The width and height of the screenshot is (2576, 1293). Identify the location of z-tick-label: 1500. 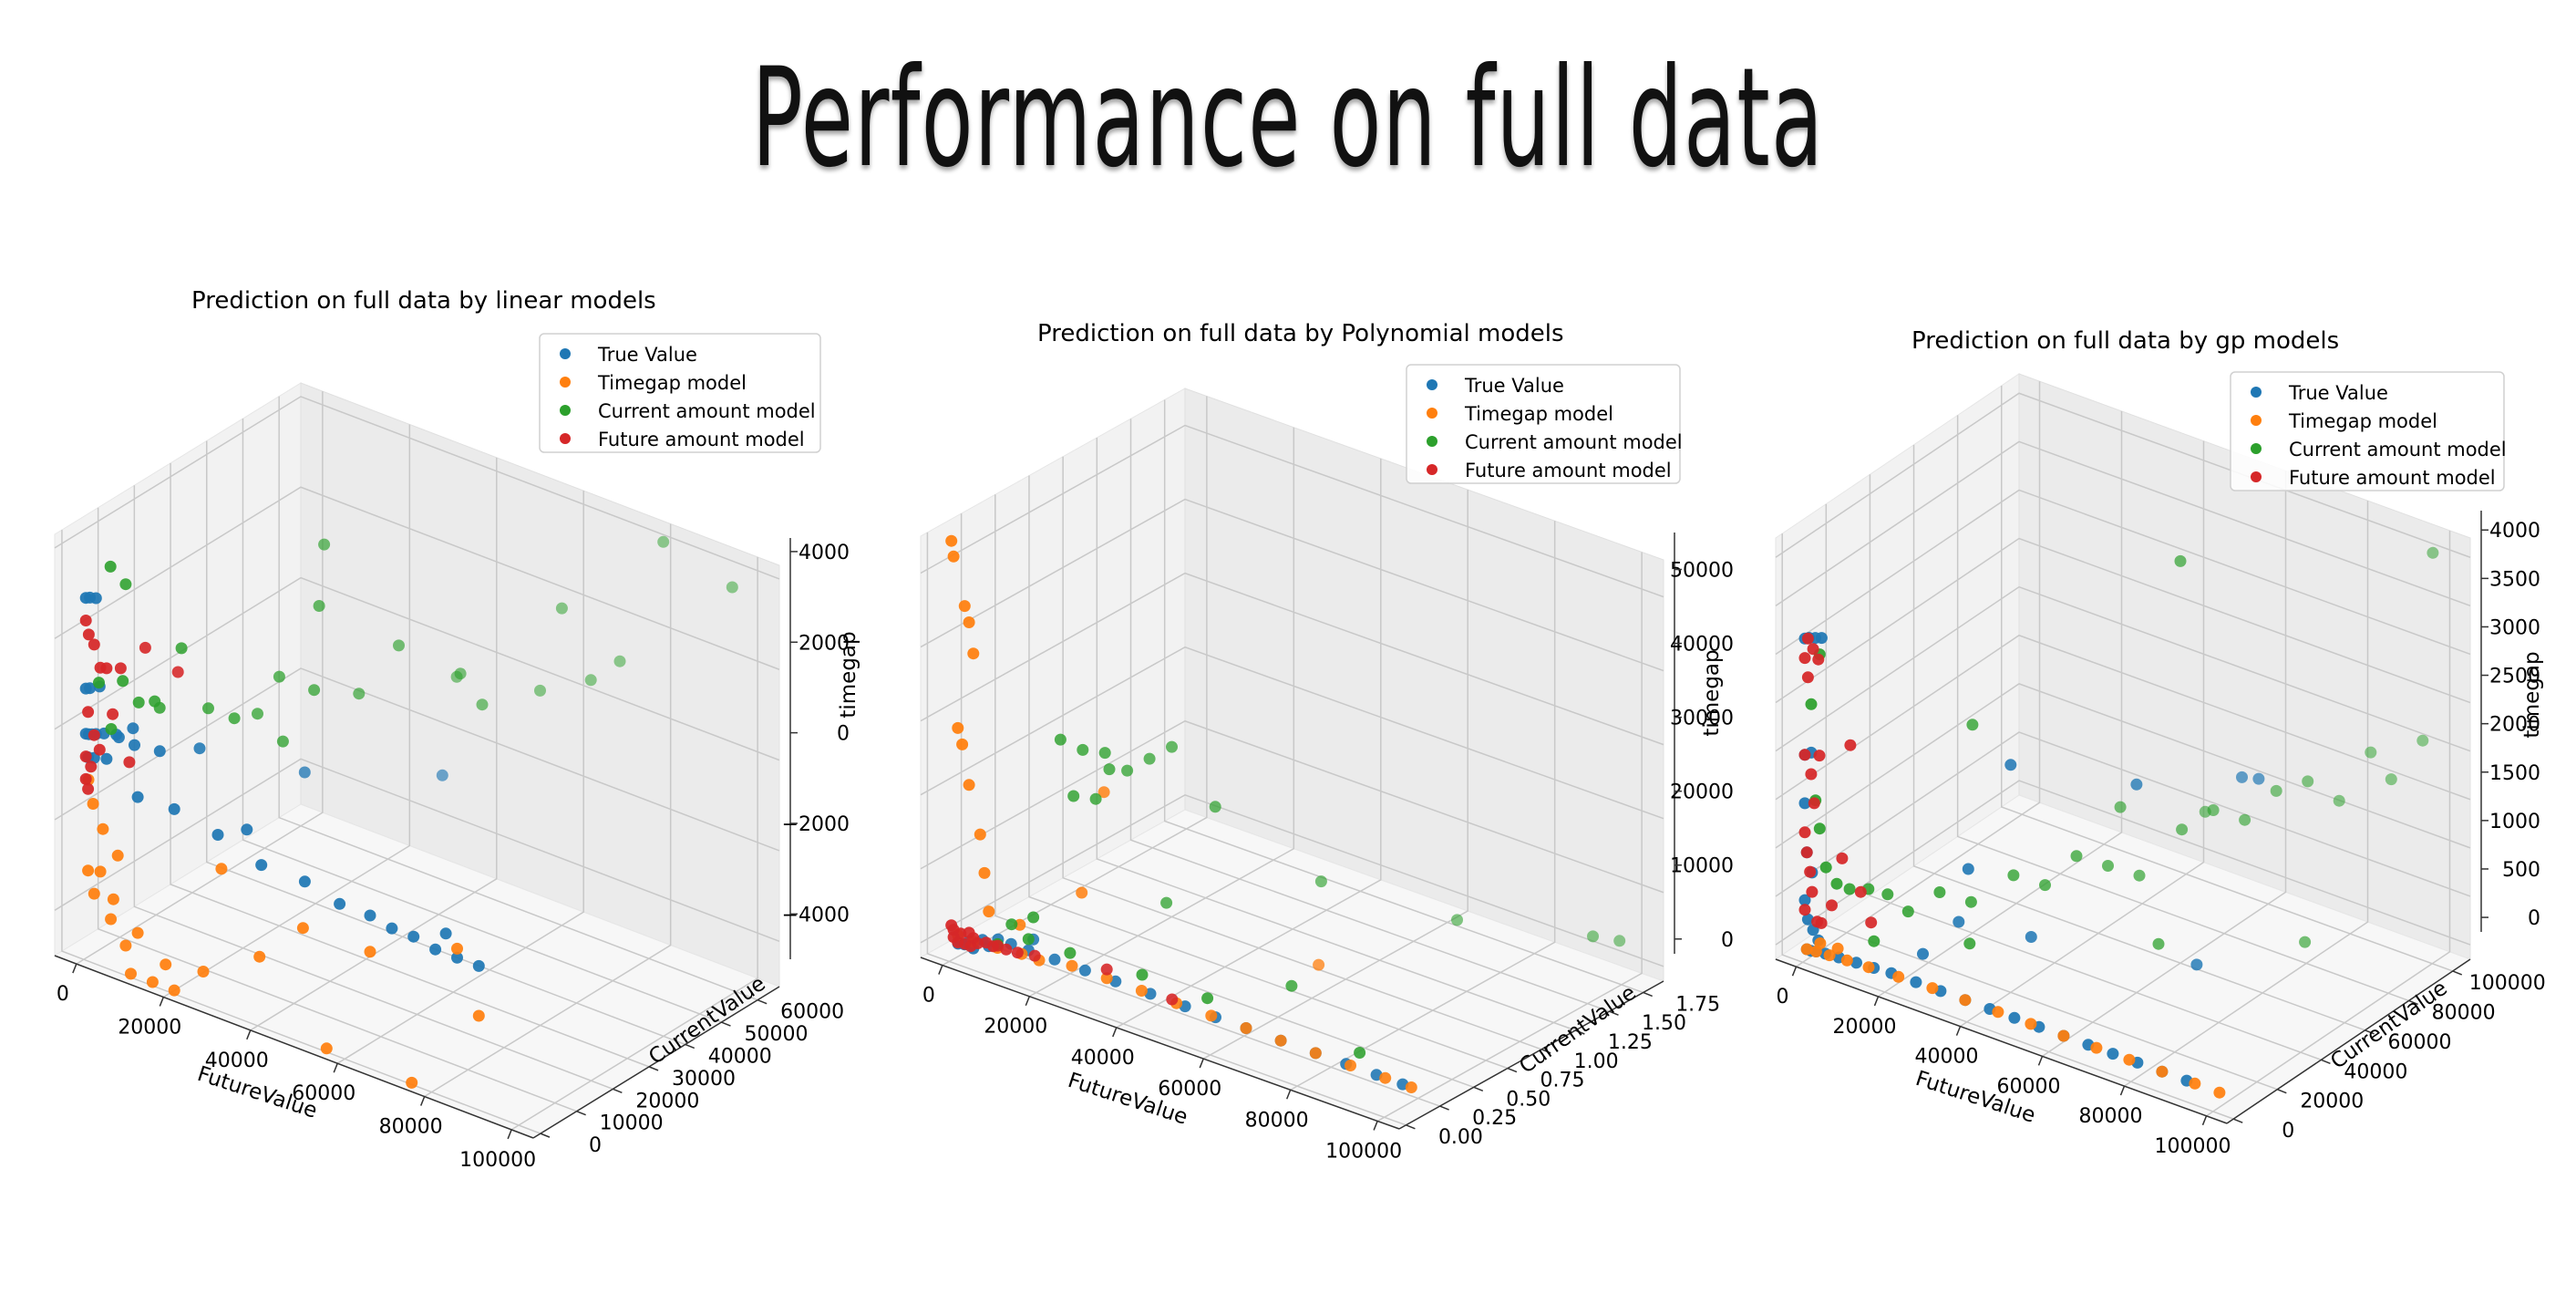
(2514, 773).